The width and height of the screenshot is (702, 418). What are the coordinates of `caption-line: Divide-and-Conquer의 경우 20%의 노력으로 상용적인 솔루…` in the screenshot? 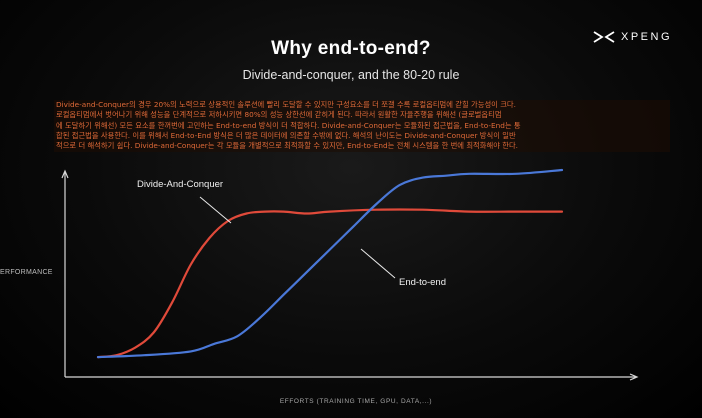 It's located at (286, 104).